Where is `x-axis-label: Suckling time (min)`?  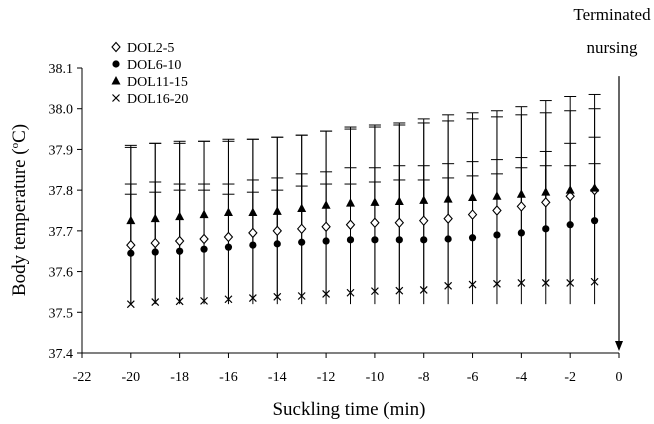 x-axis-label: Suckling time (min) is located at coordinates (348, 409).